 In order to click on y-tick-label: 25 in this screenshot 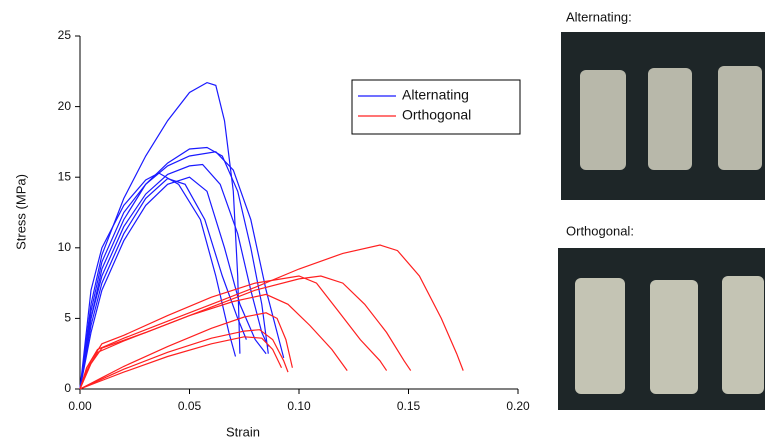, I will do `click(65, 35)`.